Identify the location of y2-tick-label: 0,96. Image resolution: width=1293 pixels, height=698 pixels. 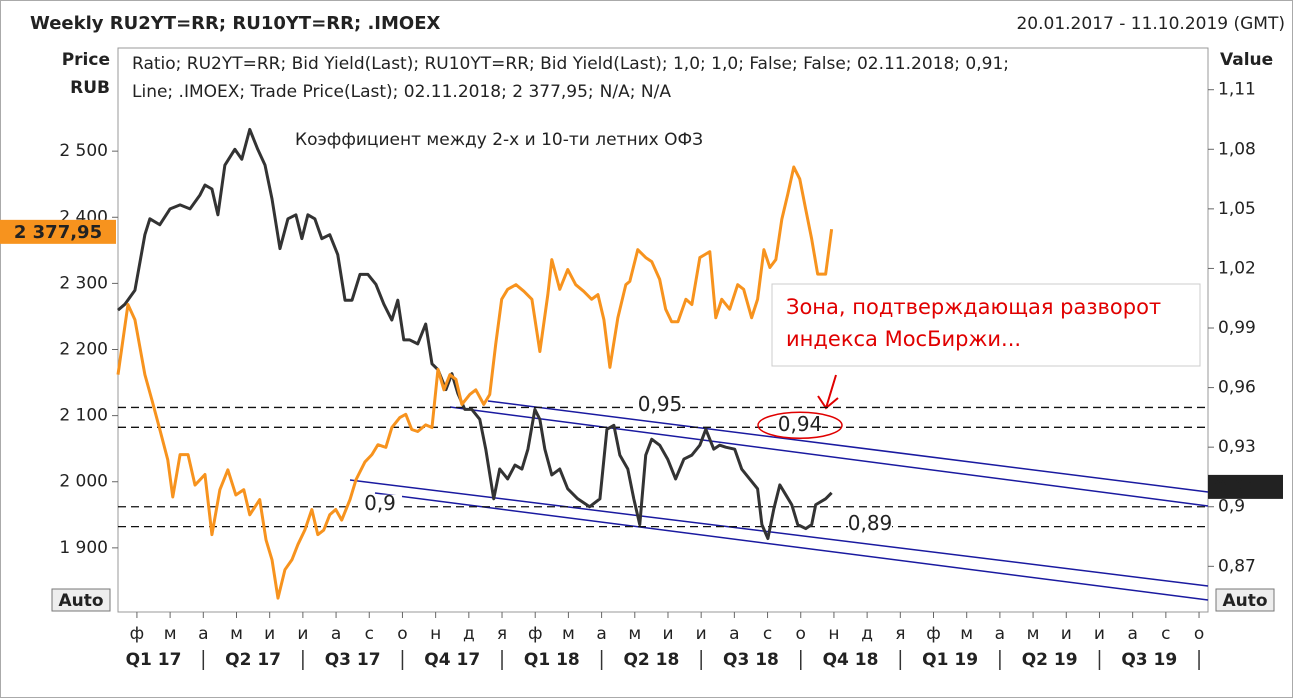
(1237, 388).